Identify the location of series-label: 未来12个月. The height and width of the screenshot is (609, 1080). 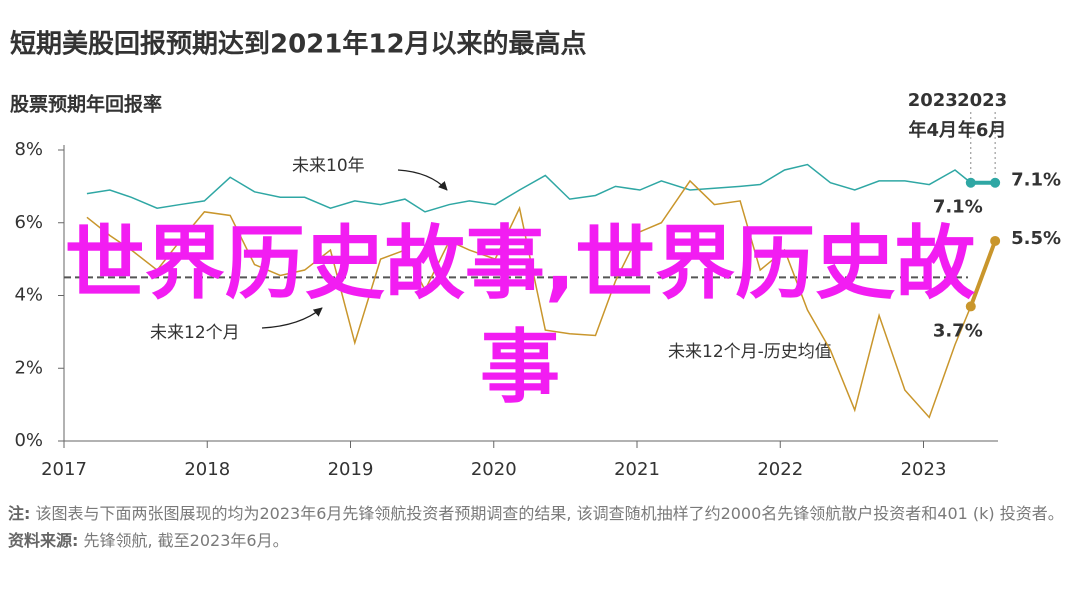
(195, 333).